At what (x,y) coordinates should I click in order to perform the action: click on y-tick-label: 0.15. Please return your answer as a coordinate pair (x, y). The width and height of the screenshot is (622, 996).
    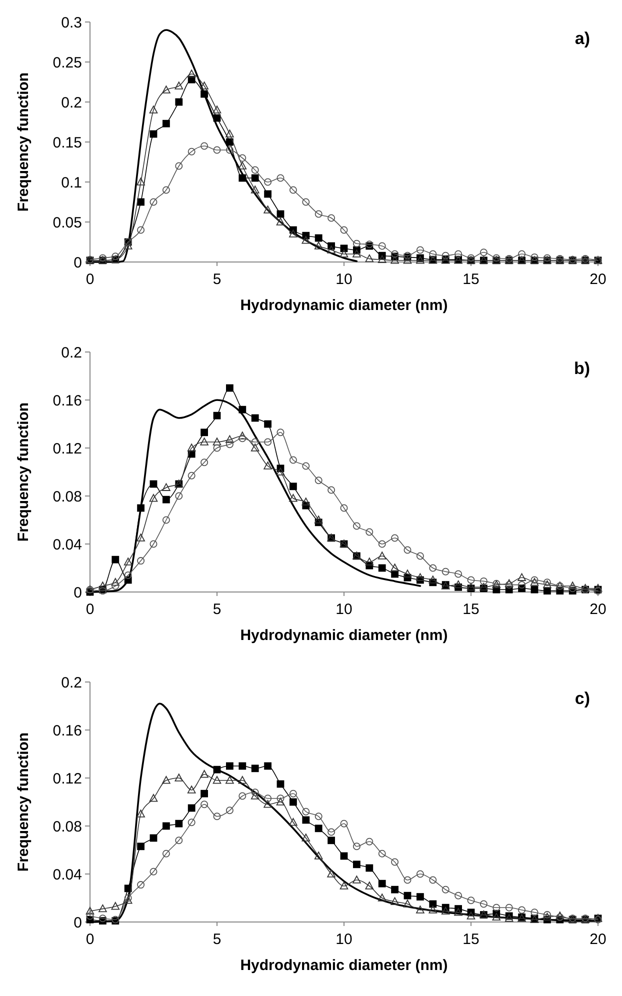
    Looking at the image, I should click on (67, 143).